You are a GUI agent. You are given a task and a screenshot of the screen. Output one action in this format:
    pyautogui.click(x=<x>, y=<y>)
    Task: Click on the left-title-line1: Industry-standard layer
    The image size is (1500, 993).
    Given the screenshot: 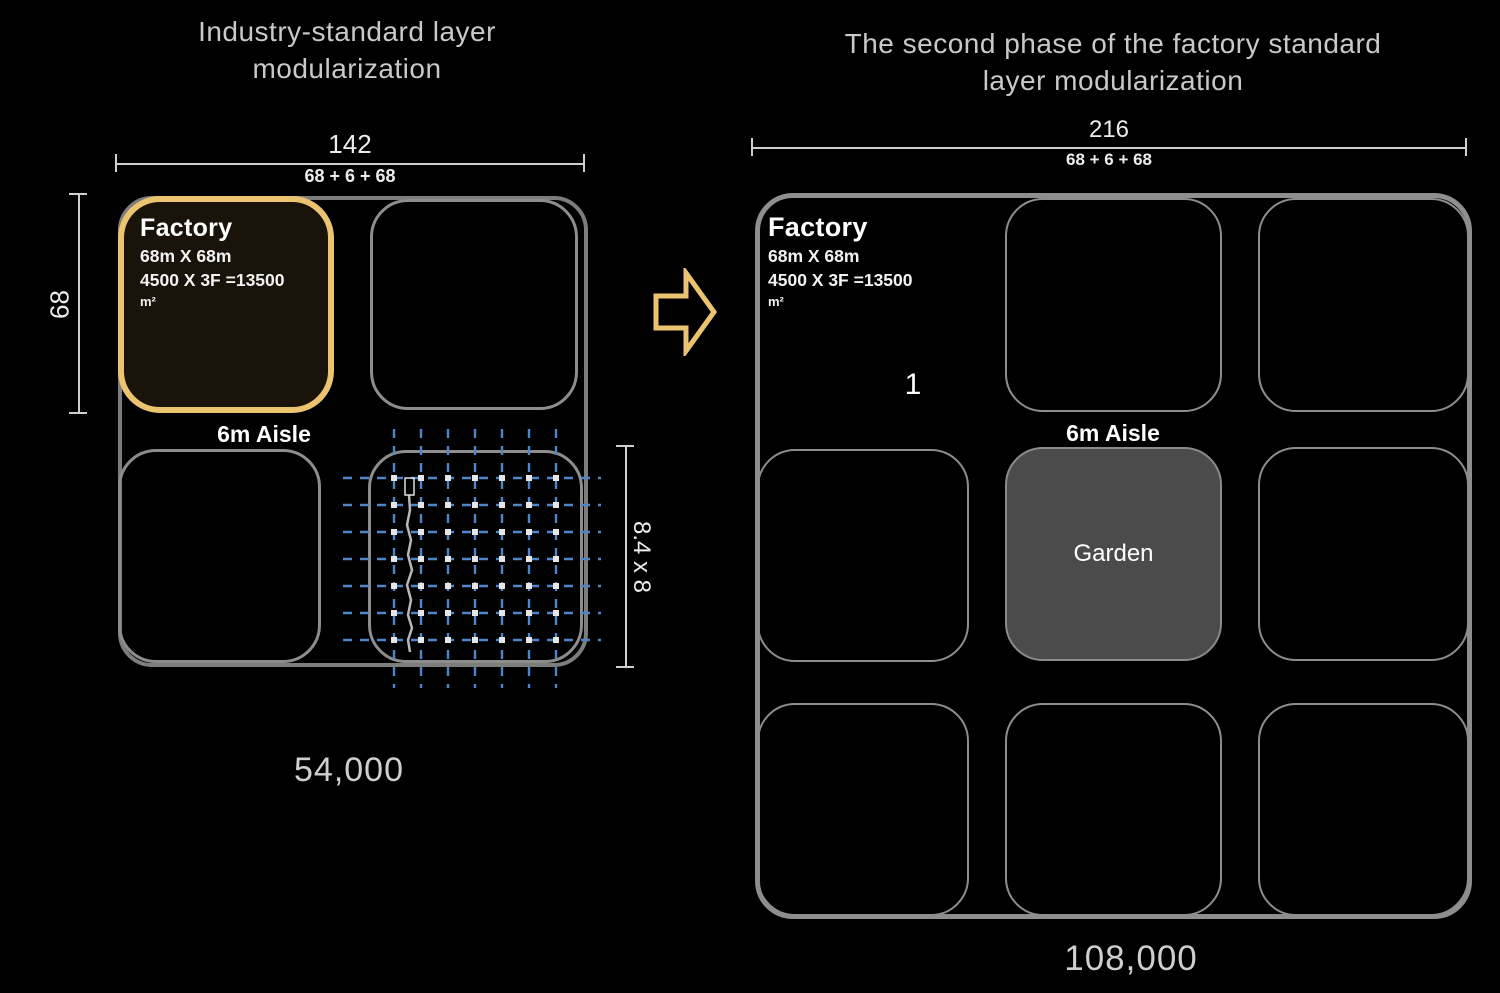 What is the action you would take?
    pyautogui.click(x=347, y=31)
    